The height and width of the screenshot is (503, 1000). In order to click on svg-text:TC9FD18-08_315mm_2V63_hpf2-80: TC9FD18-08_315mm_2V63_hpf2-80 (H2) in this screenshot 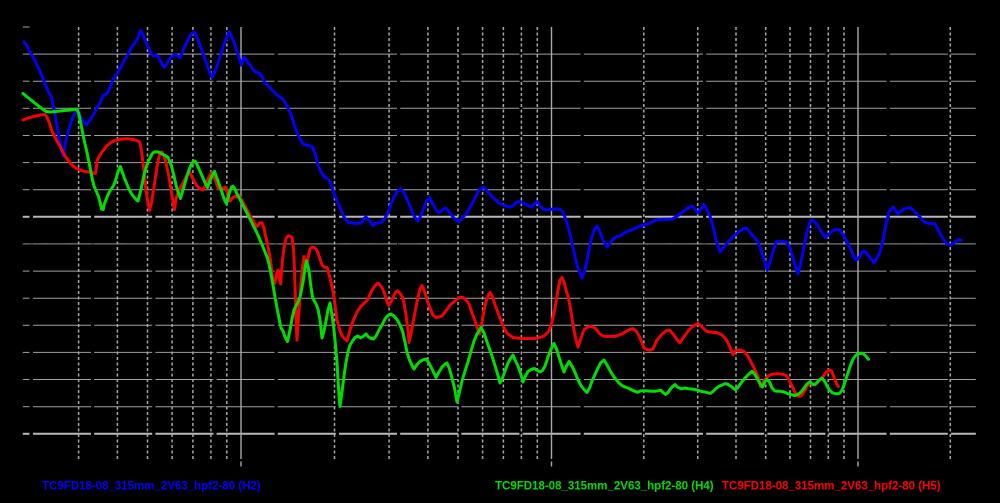, I will do `click(151, 487)`.